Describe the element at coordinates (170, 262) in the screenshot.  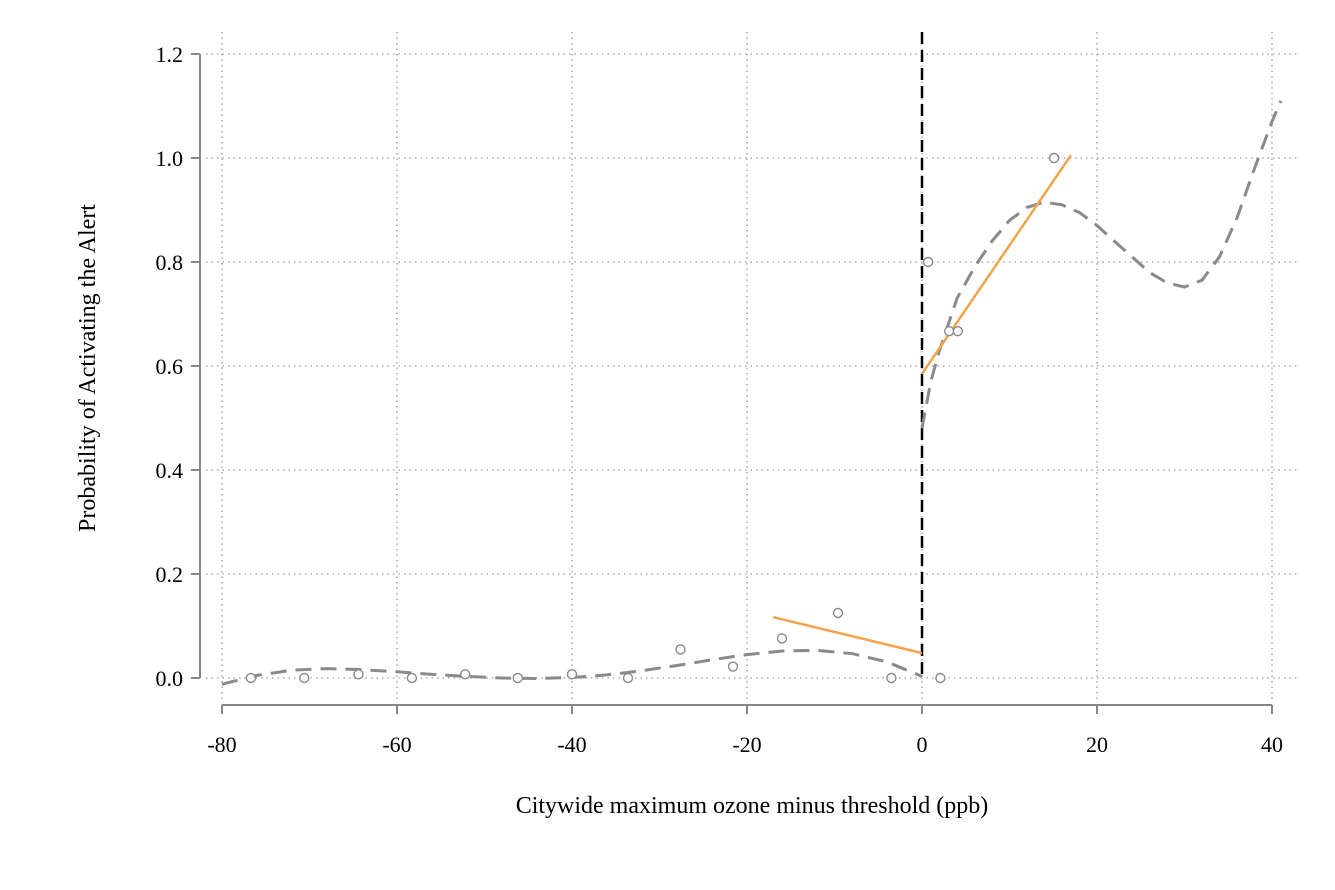
I see `y-tick-label: 0.8` at that location.